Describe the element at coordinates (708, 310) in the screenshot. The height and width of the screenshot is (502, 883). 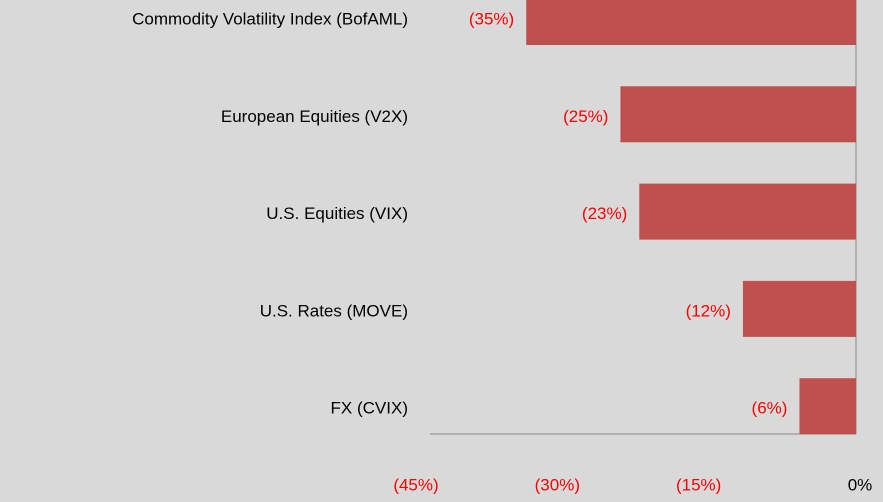
I see `value-label: (12%)` at that location.